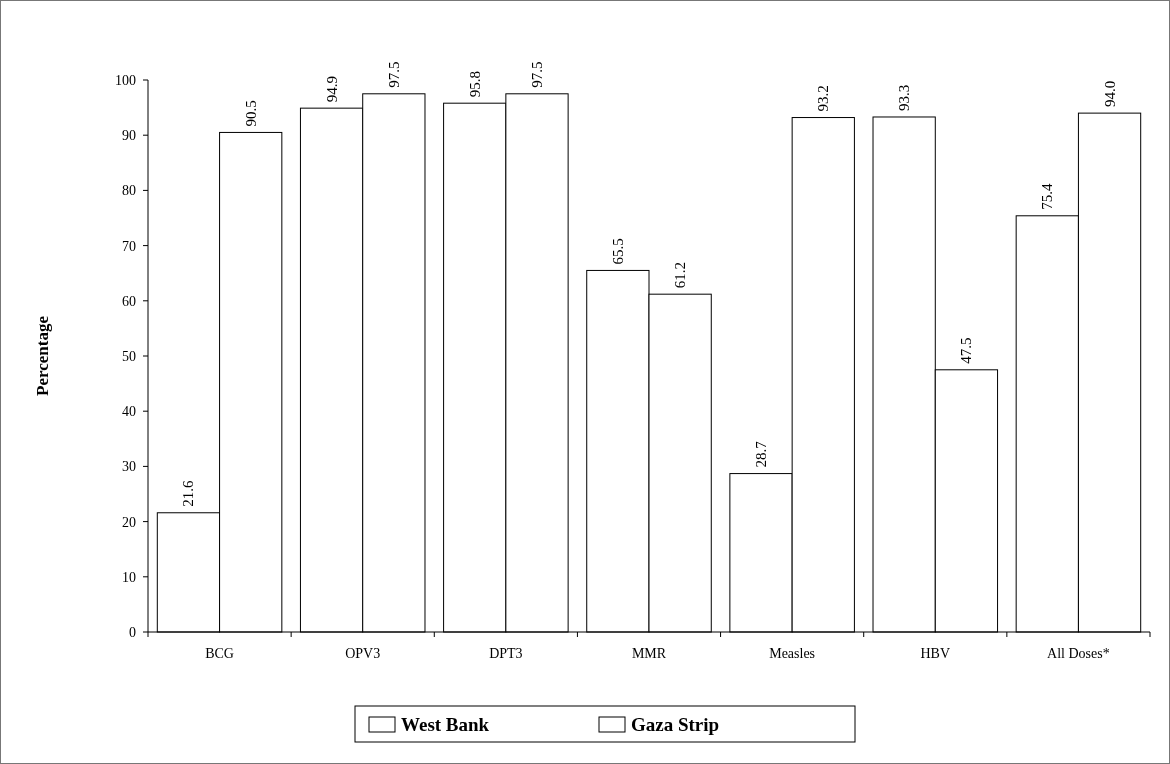 This screenshot has height=764, width=1170. What do you see at coordinates (129, 191) in the screenshot?
I see `y-tick-label: 80` at bounding box center [129, 191].